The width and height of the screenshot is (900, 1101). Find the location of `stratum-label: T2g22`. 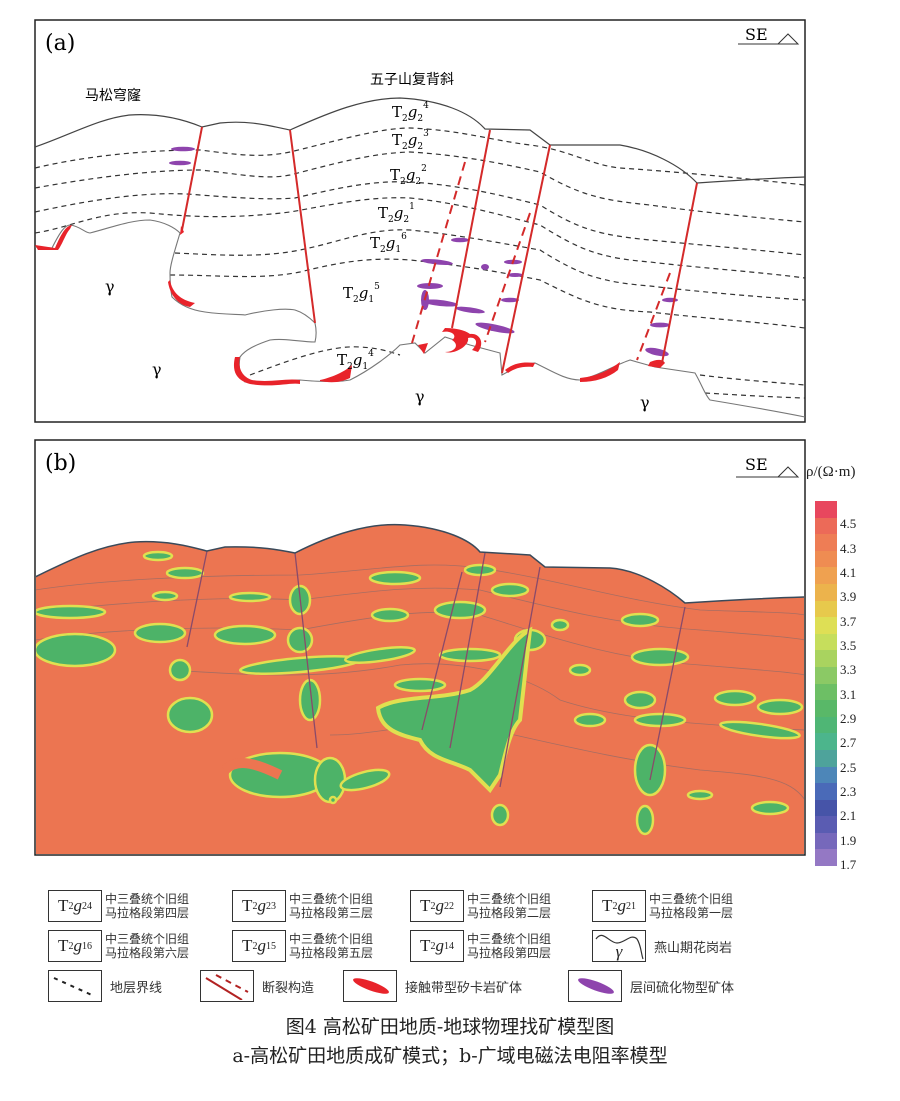

stratum-label: T2g22 is located at coordinates (408, 175).